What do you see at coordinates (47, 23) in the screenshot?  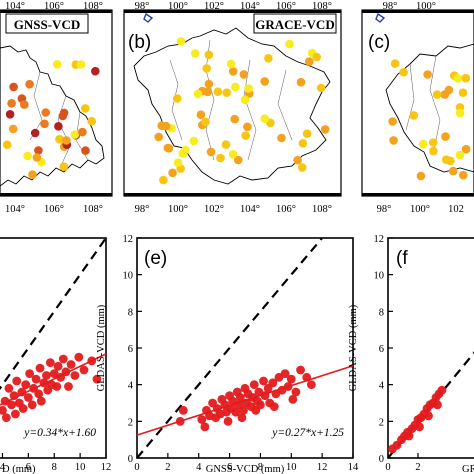 I see `map-title-box` at bounding box center [47, 23].